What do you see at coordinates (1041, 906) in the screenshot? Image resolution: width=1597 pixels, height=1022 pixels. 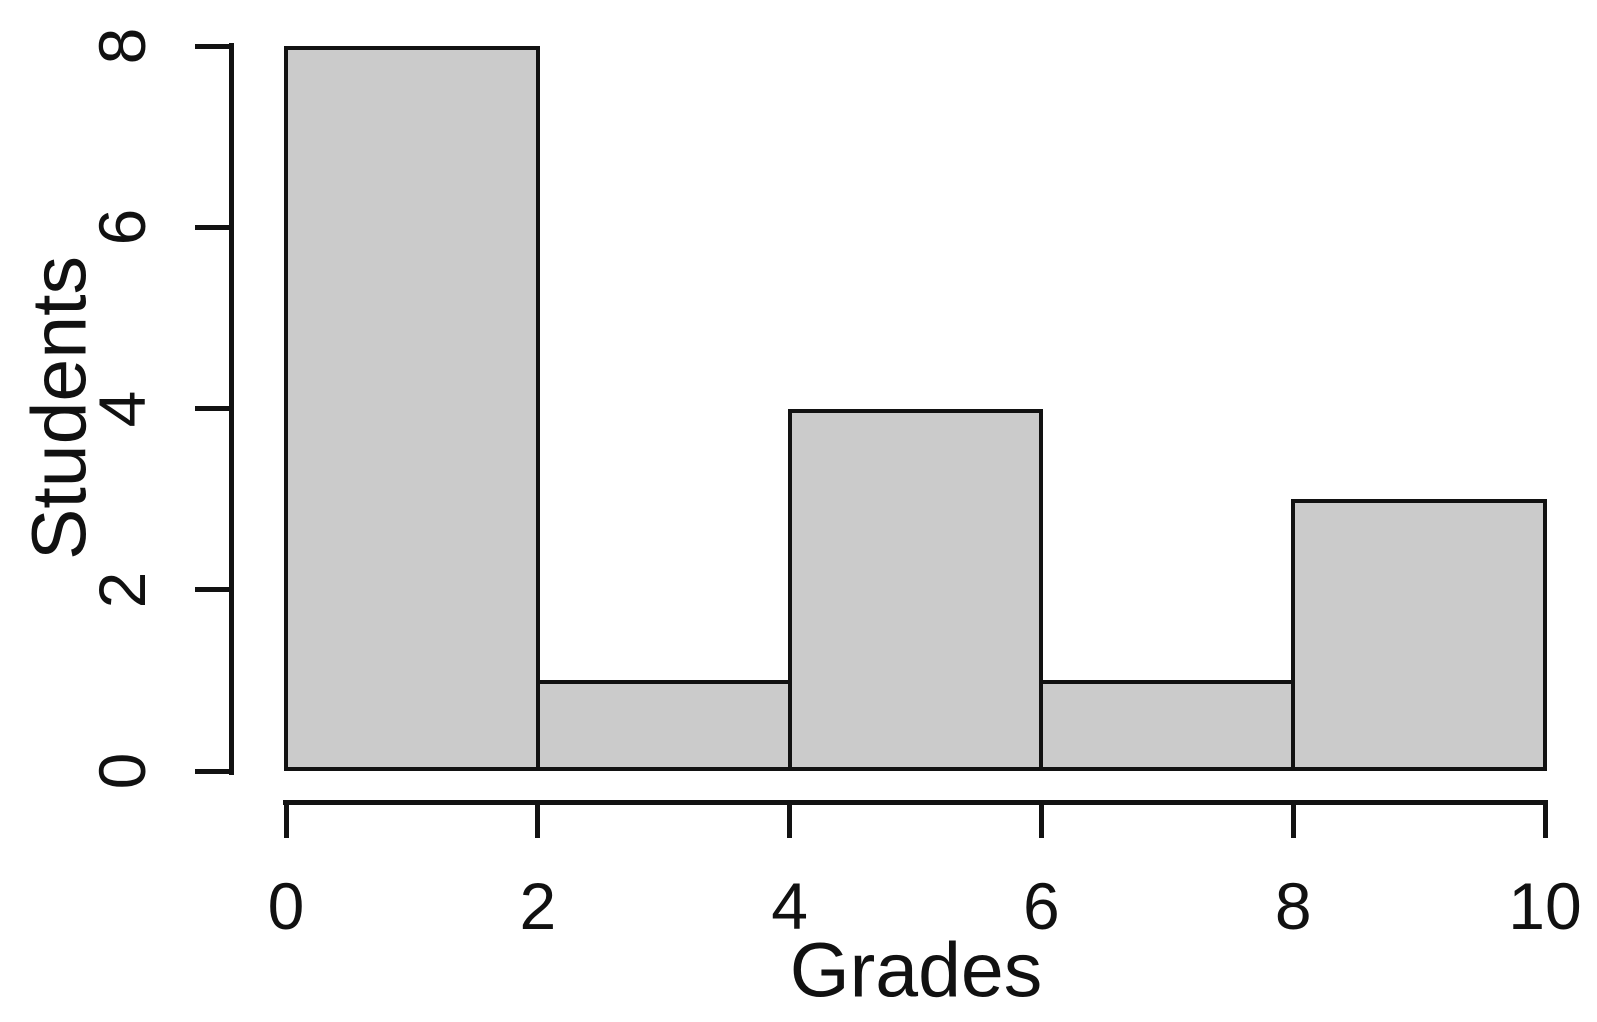 I see `x-tick-label: 6` at bounding box center [1041, 906].